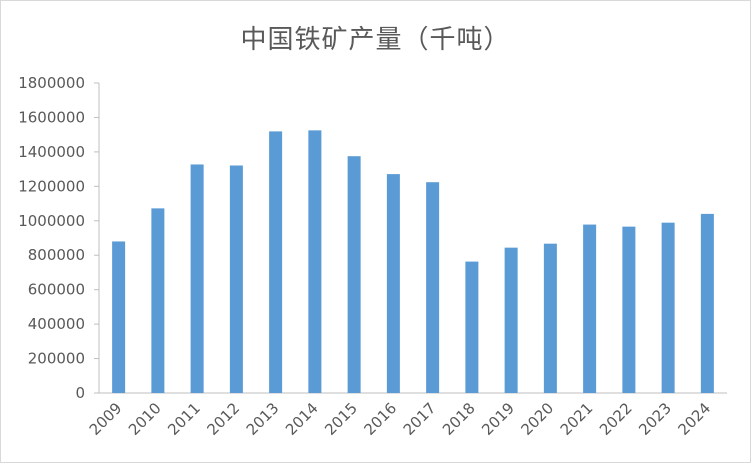  I want to click on x-tick-label: 2023, so click(655, 419).